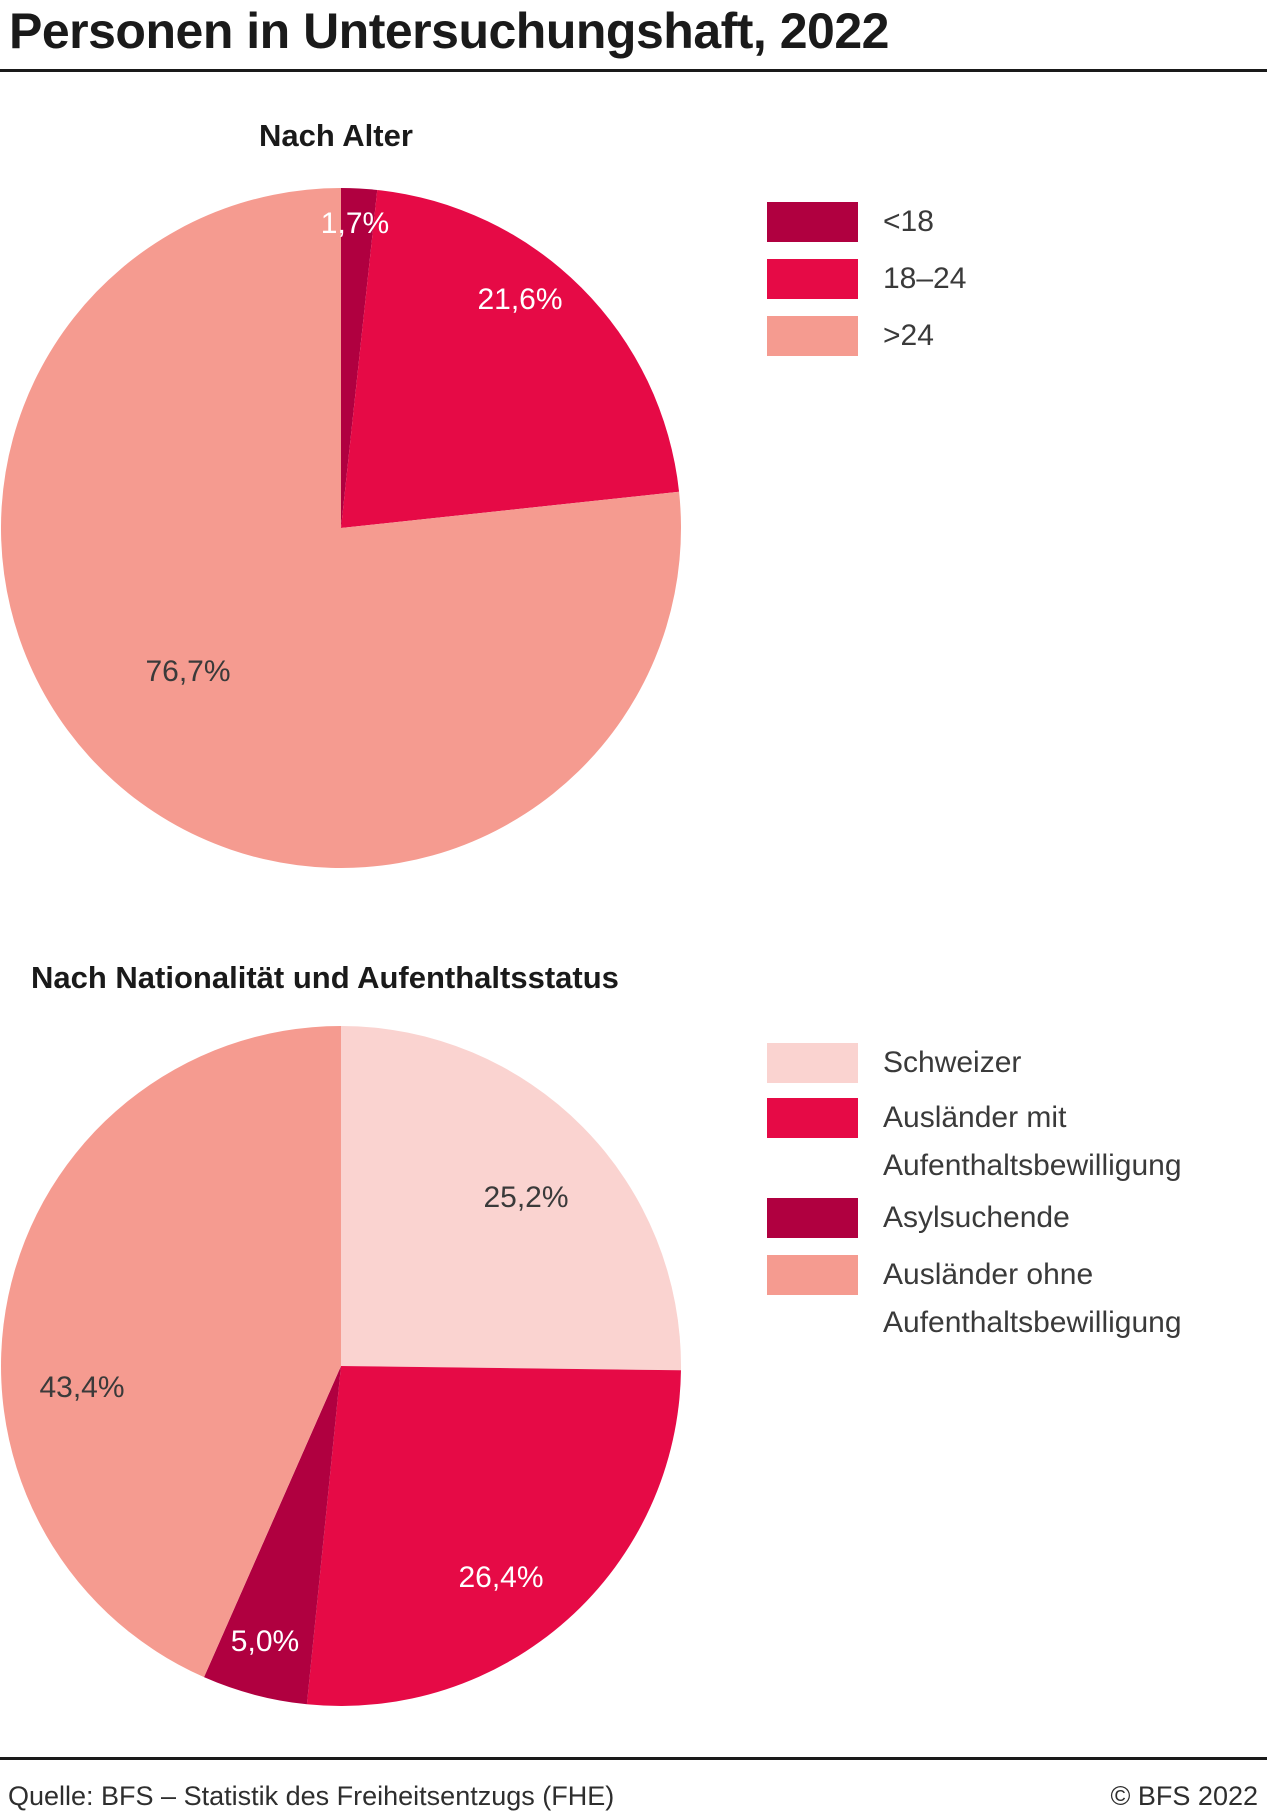 The height and width of the screenshot is (1817, 1267). Describe the element at coordinates (976, 1217) in the screenshot. I see `legend-label: Asylsuchende` at that location.